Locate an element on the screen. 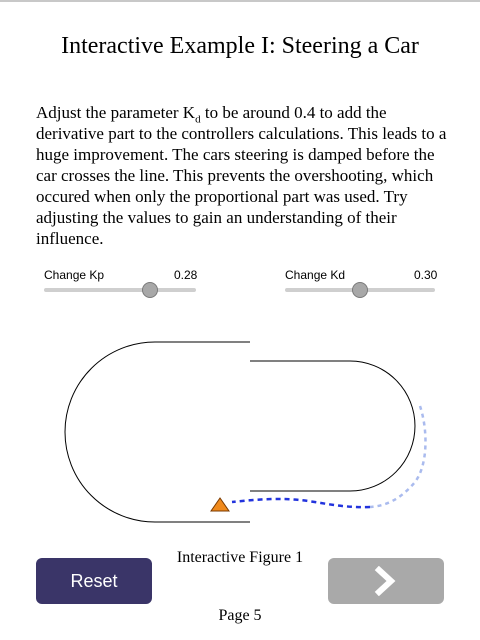 The image size is (480, 640). kd-slider-label: Change Kd is located at coordinates (315, 275).